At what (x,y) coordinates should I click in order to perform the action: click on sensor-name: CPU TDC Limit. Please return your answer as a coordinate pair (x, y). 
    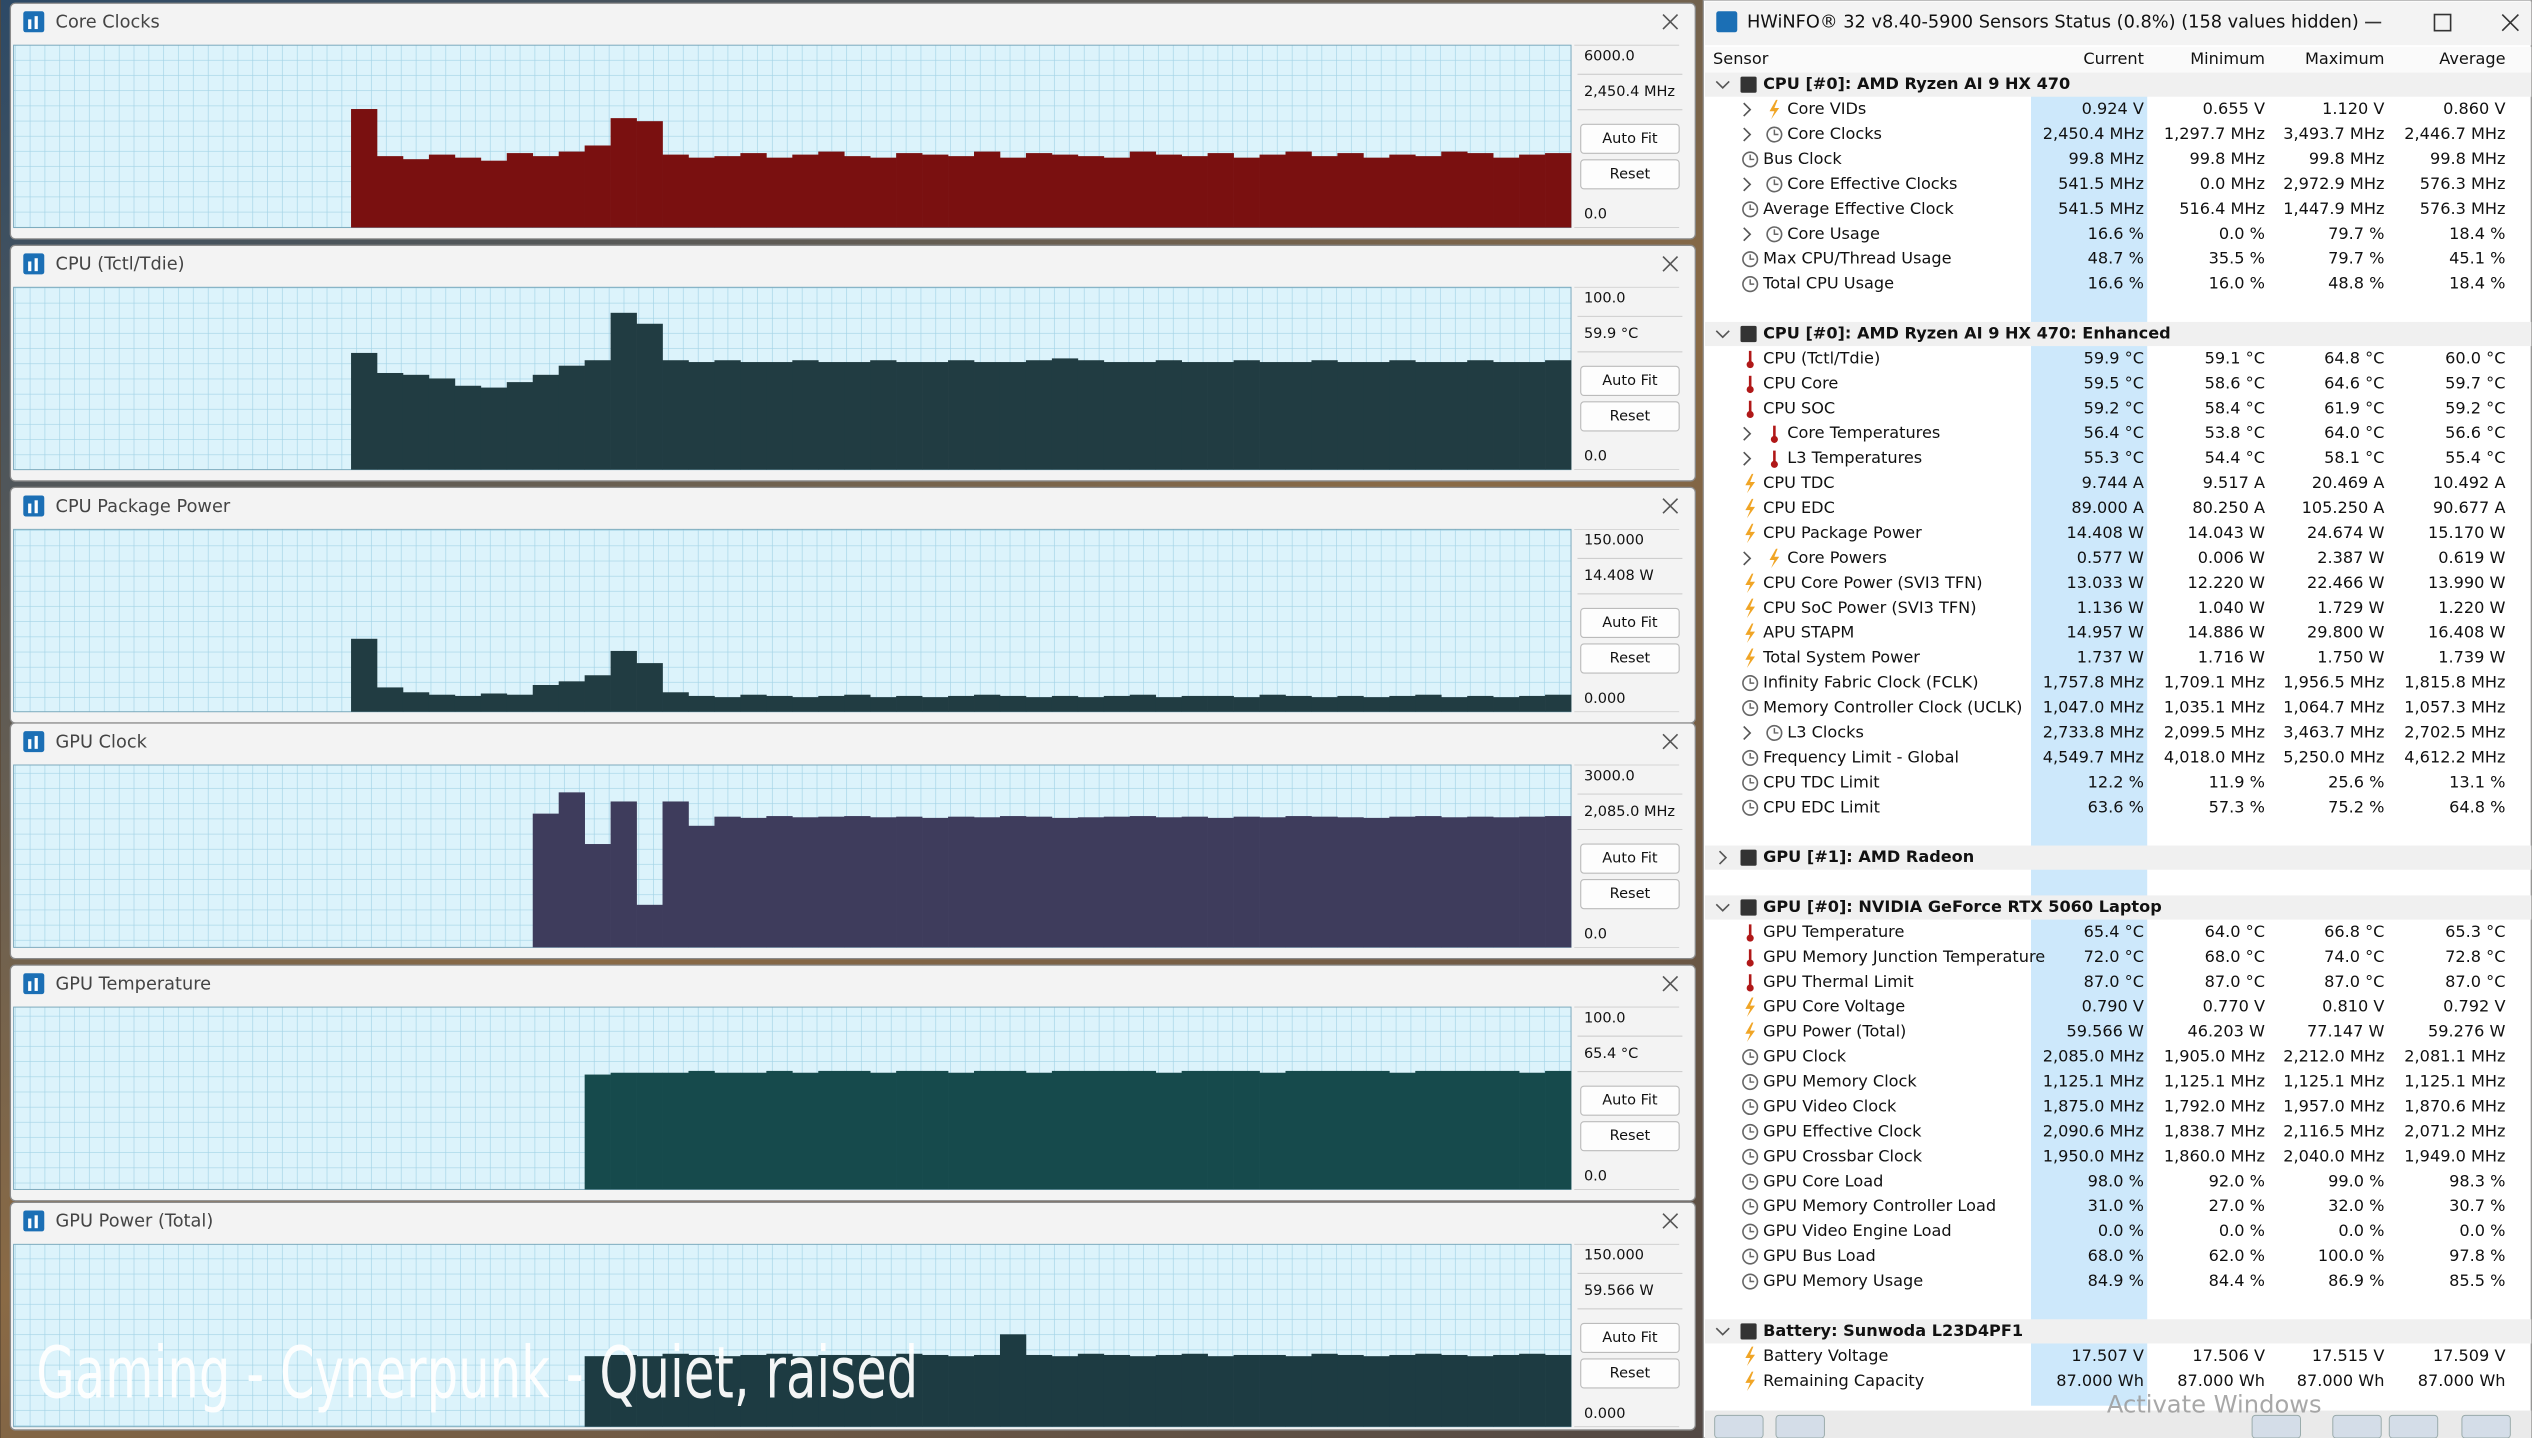
    Looking at the image, I should click on (1821, 781).